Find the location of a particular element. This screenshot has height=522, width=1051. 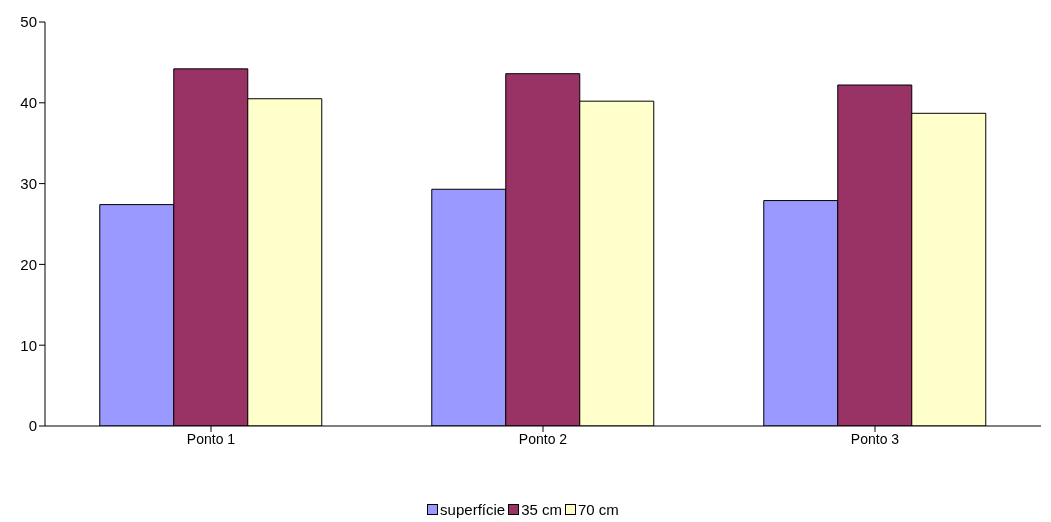

y-tick-label: 20 is located at coordinates (28, 264).